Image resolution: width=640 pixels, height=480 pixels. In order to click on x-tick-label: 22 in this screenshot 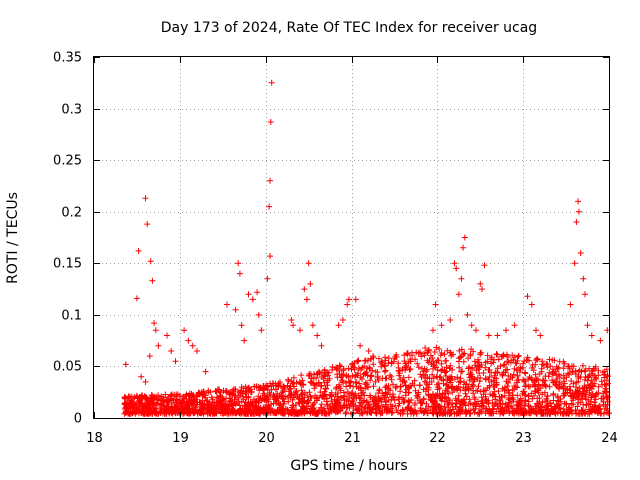, I will do `click(437, 438)`.